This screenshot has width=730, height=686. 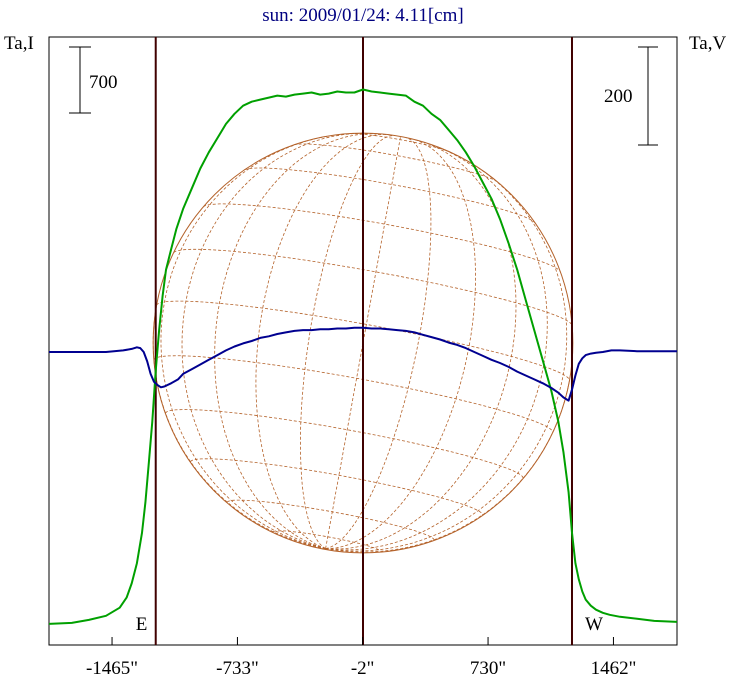 What do you see at coordinates (237, 668) in the screenshot?
I see `x-tick-label: -733"` at bounding box center [237, 668].